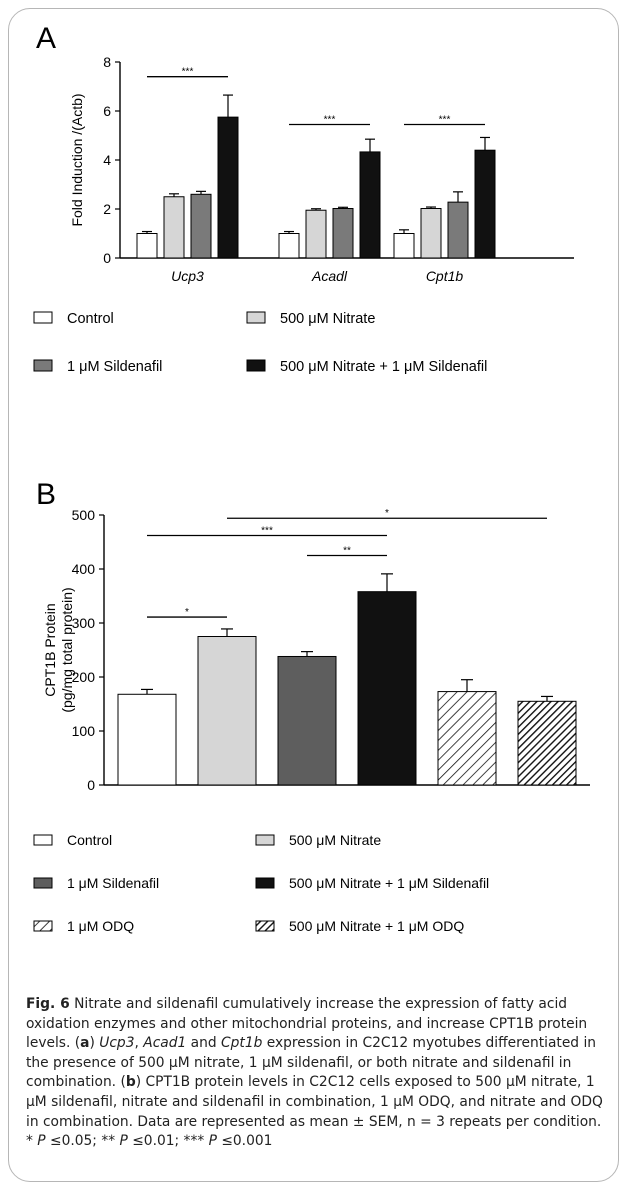 Image resolution: width=627 pixels, height=1190 pixels. Describe the element at coordinates (94, 1043) in the screenshot. I see `caption-text: )` at that location.